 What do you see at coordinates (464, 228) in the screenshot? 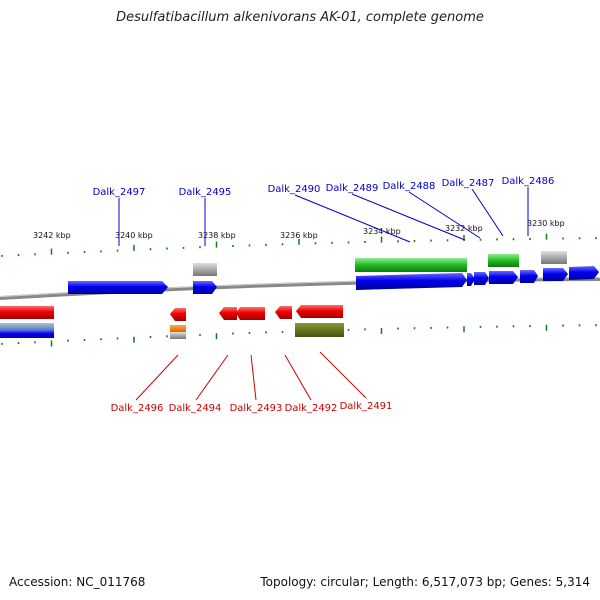
I see `tick-label: 3232 kbp` at bounding box center [464, 228].